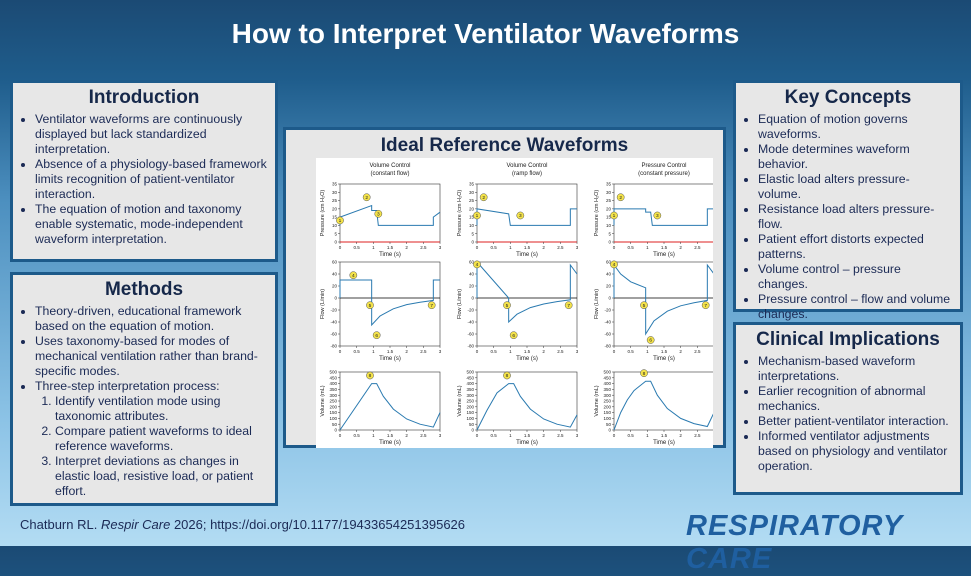  What do you see at coordinates (370, 376) in the screenshot?
I see `annotation-label: 8` at bounding box center [370, 376].